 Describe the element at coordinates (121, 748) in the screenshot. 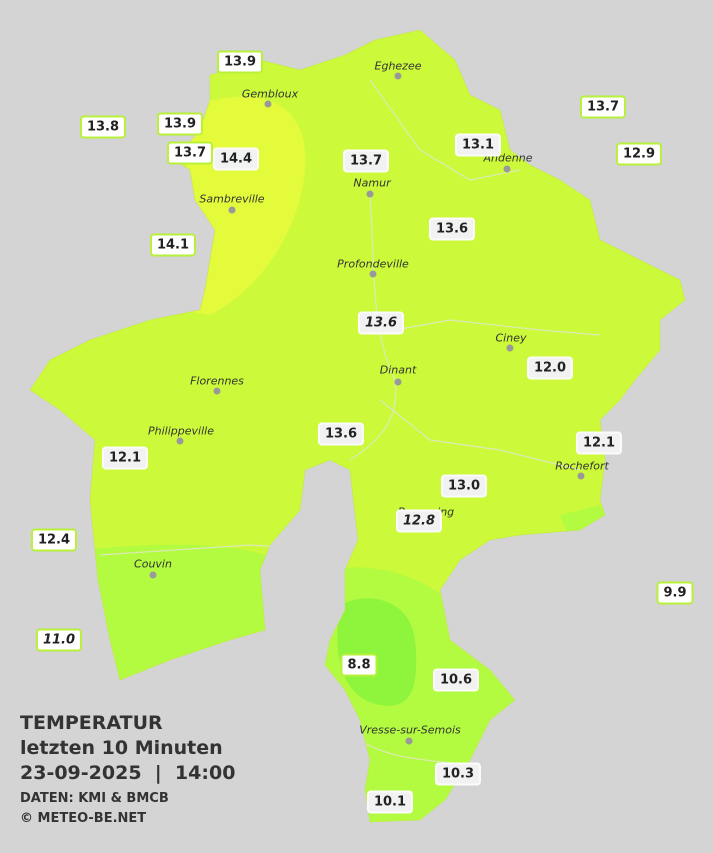

I see `map-subtitle: letzten 10 Minuten` at that location.